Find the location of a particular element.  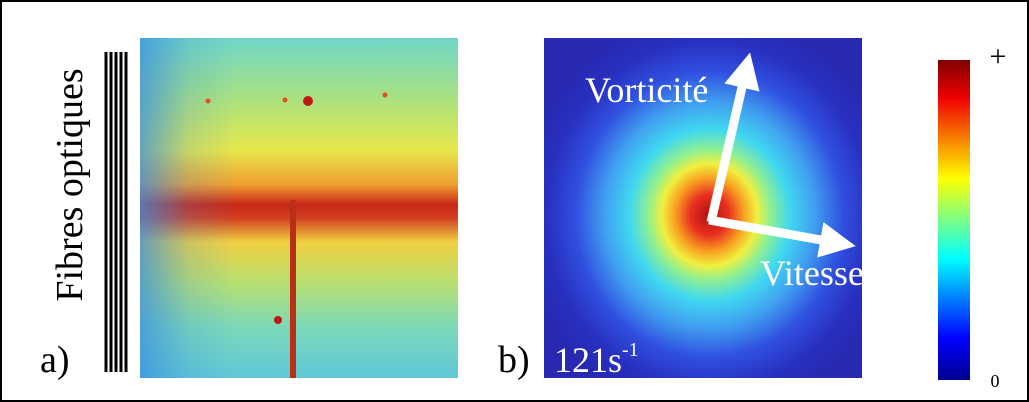

shear-rate-value: 121s is located at coordinates (588, 360).